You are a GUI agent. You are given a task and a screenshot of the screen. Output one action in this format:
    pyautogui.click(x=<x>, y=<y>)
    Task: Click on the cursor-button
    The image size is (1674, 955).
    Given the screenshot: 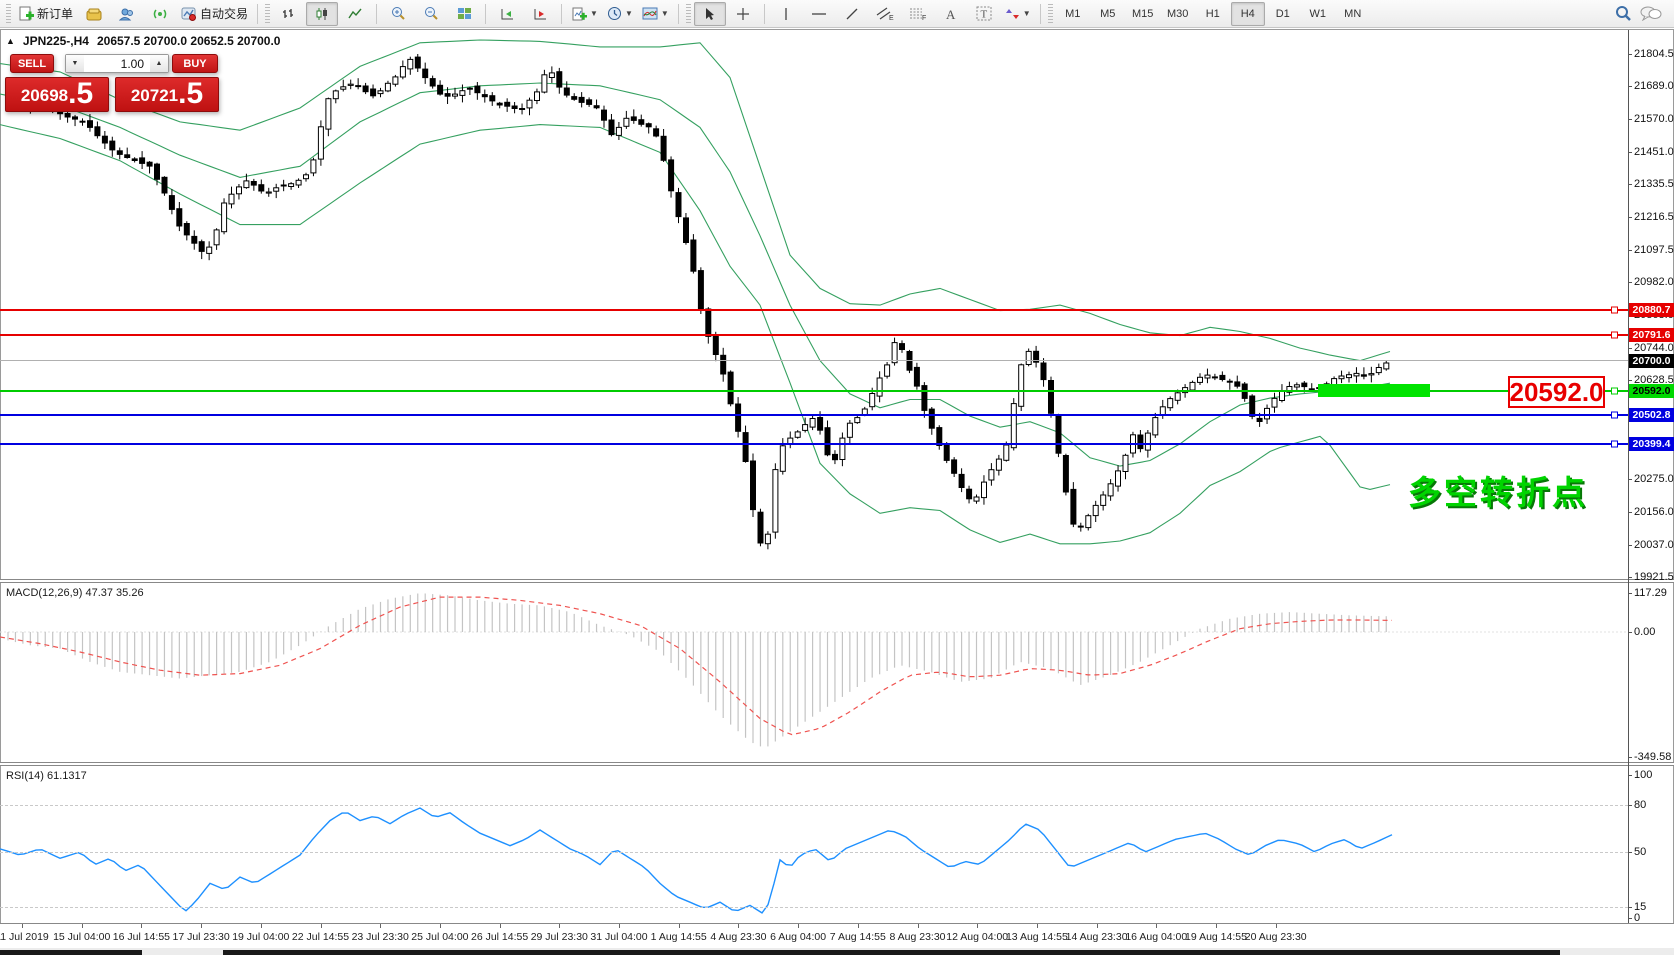 What is the action you would take?
    pyautogui.click(x=709, y=13)
    